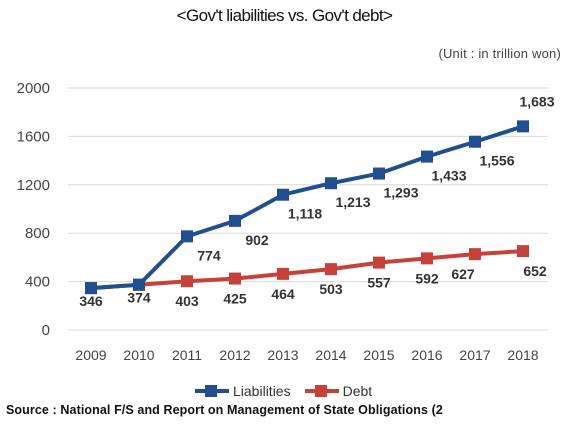 This screenshot has height=424, width=569. I want to click on legend: Liabilities Debt, so click(290, 391).